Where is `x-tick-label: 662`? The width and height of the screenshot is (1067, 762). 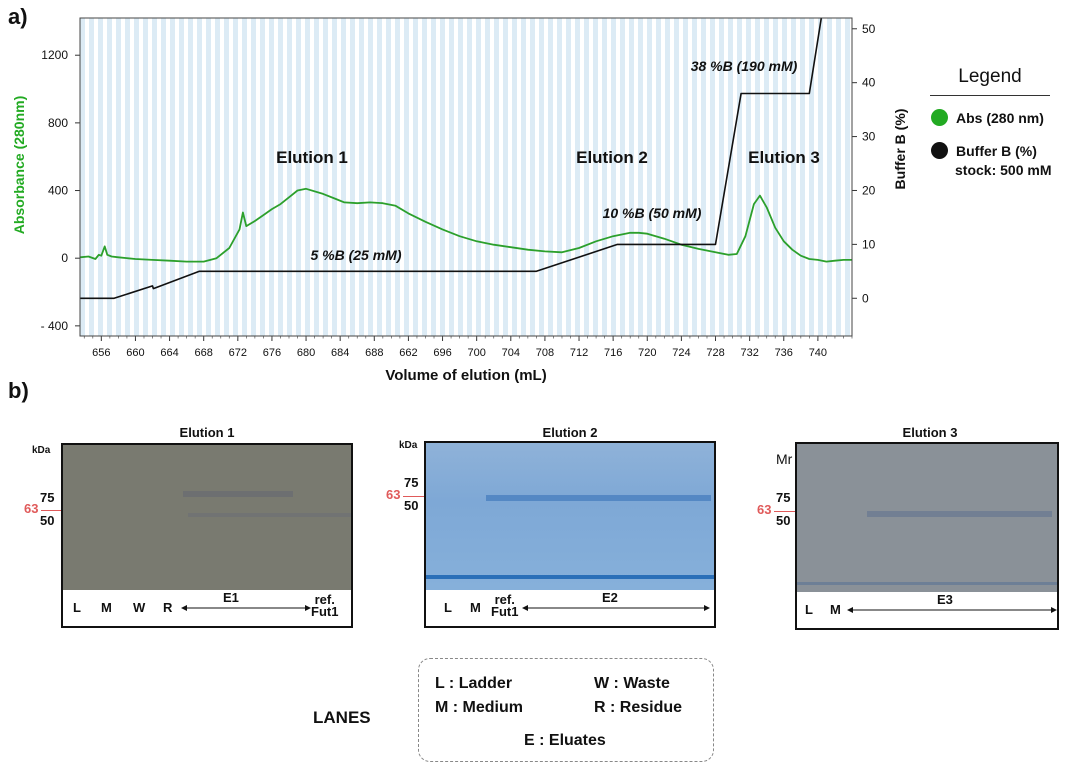 x-tick-label: 662 is located at coordinates (408, 353).